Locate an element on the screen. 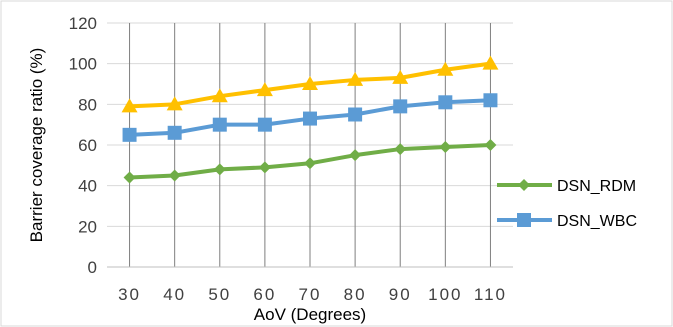  legend-label: DSN_RDM is located at coordinates (596, 186).